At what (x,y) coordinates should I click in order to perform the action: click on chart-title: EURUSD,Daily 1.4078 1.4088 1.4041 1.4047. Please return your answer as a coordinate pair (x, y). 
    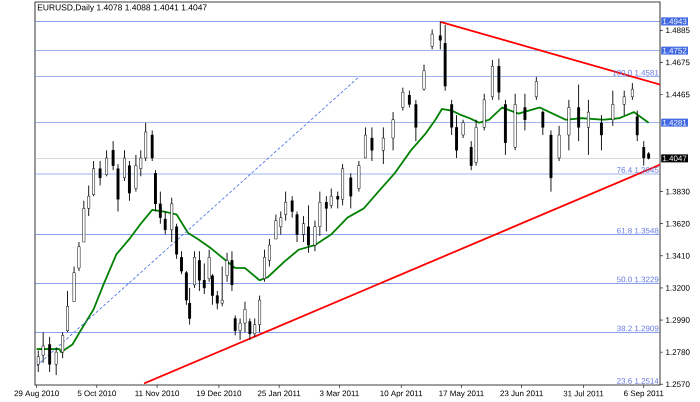
    Looking at the image, I should click on (122, 8).